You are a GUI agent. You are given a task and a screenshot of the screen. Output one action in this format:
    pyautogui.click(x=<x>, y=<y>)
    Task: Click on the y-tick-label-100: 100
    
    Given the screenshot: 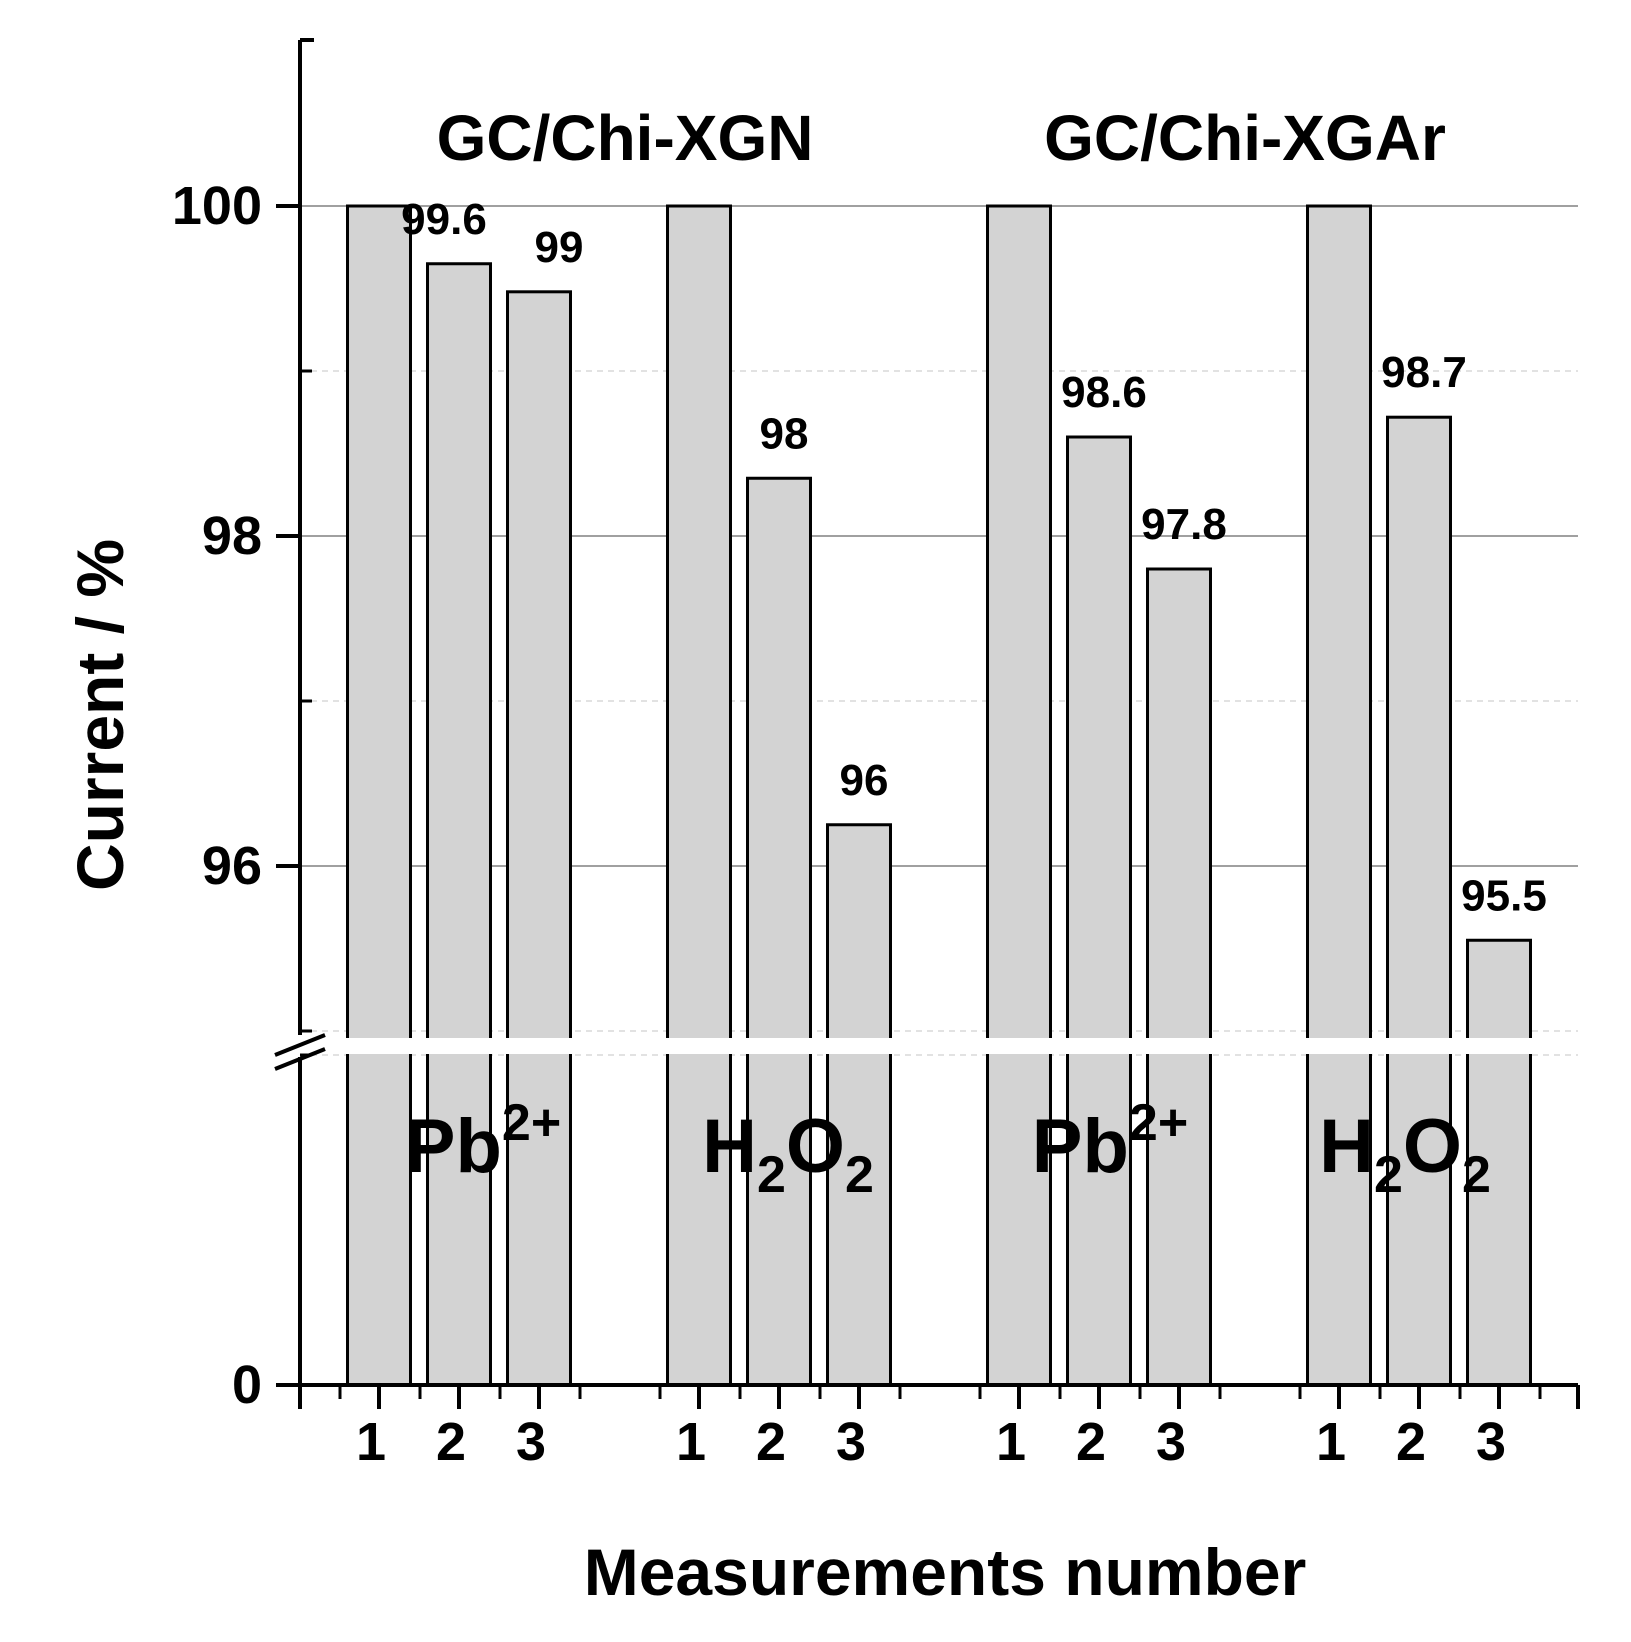 What is the action you would take?
    pyautogui.click(x=217, y=206)
    